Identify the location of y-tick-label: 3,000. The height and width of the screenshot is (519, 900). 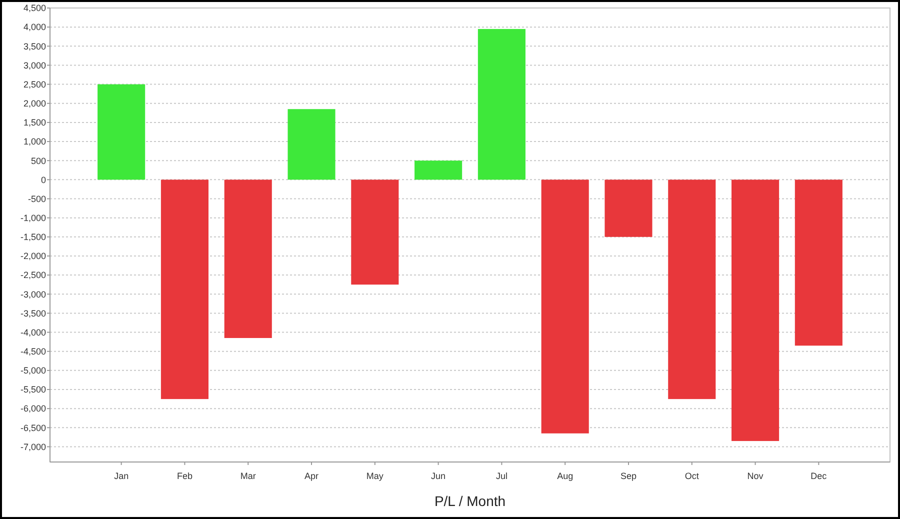
(34, 65).